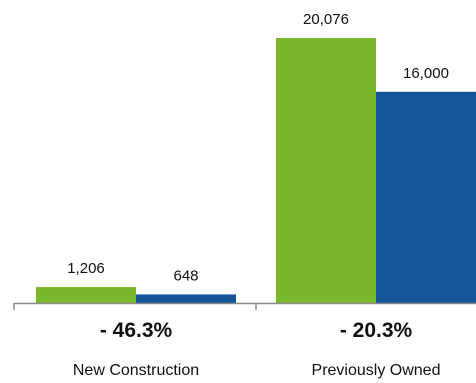  Describe the element at coordinates (376, 330) in the screenshot. I see `percent-change-label: - 20.3%` at that location.